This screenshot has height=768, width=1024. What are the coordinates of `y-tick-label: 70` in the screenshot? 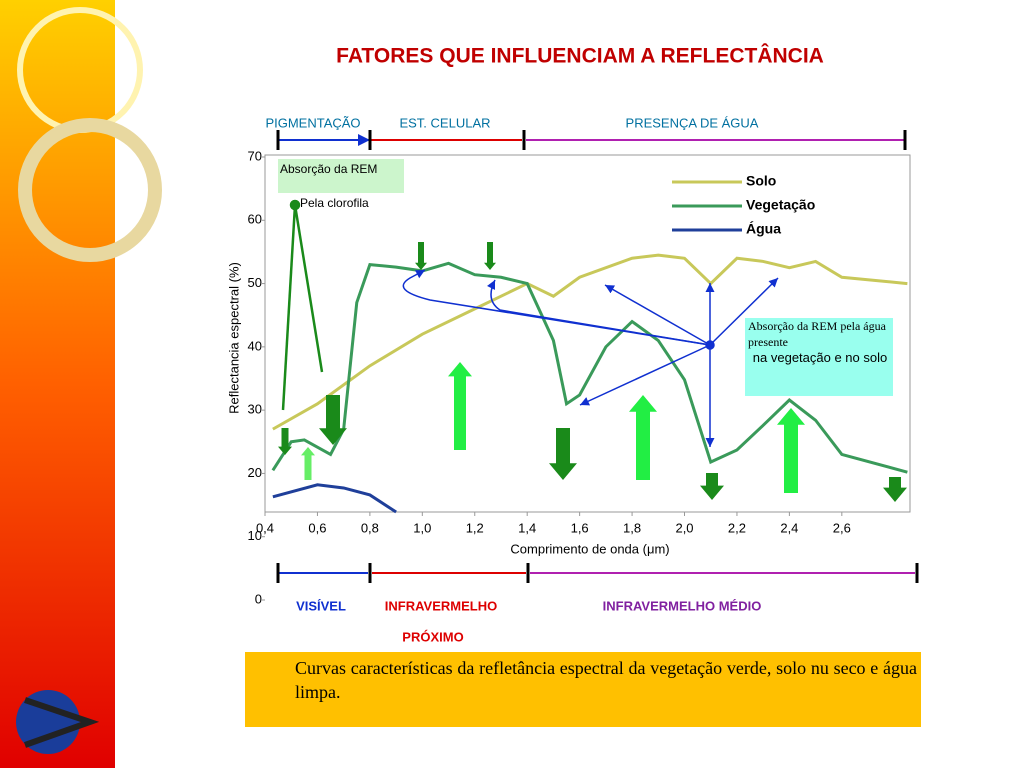 It's located at (255, 155).